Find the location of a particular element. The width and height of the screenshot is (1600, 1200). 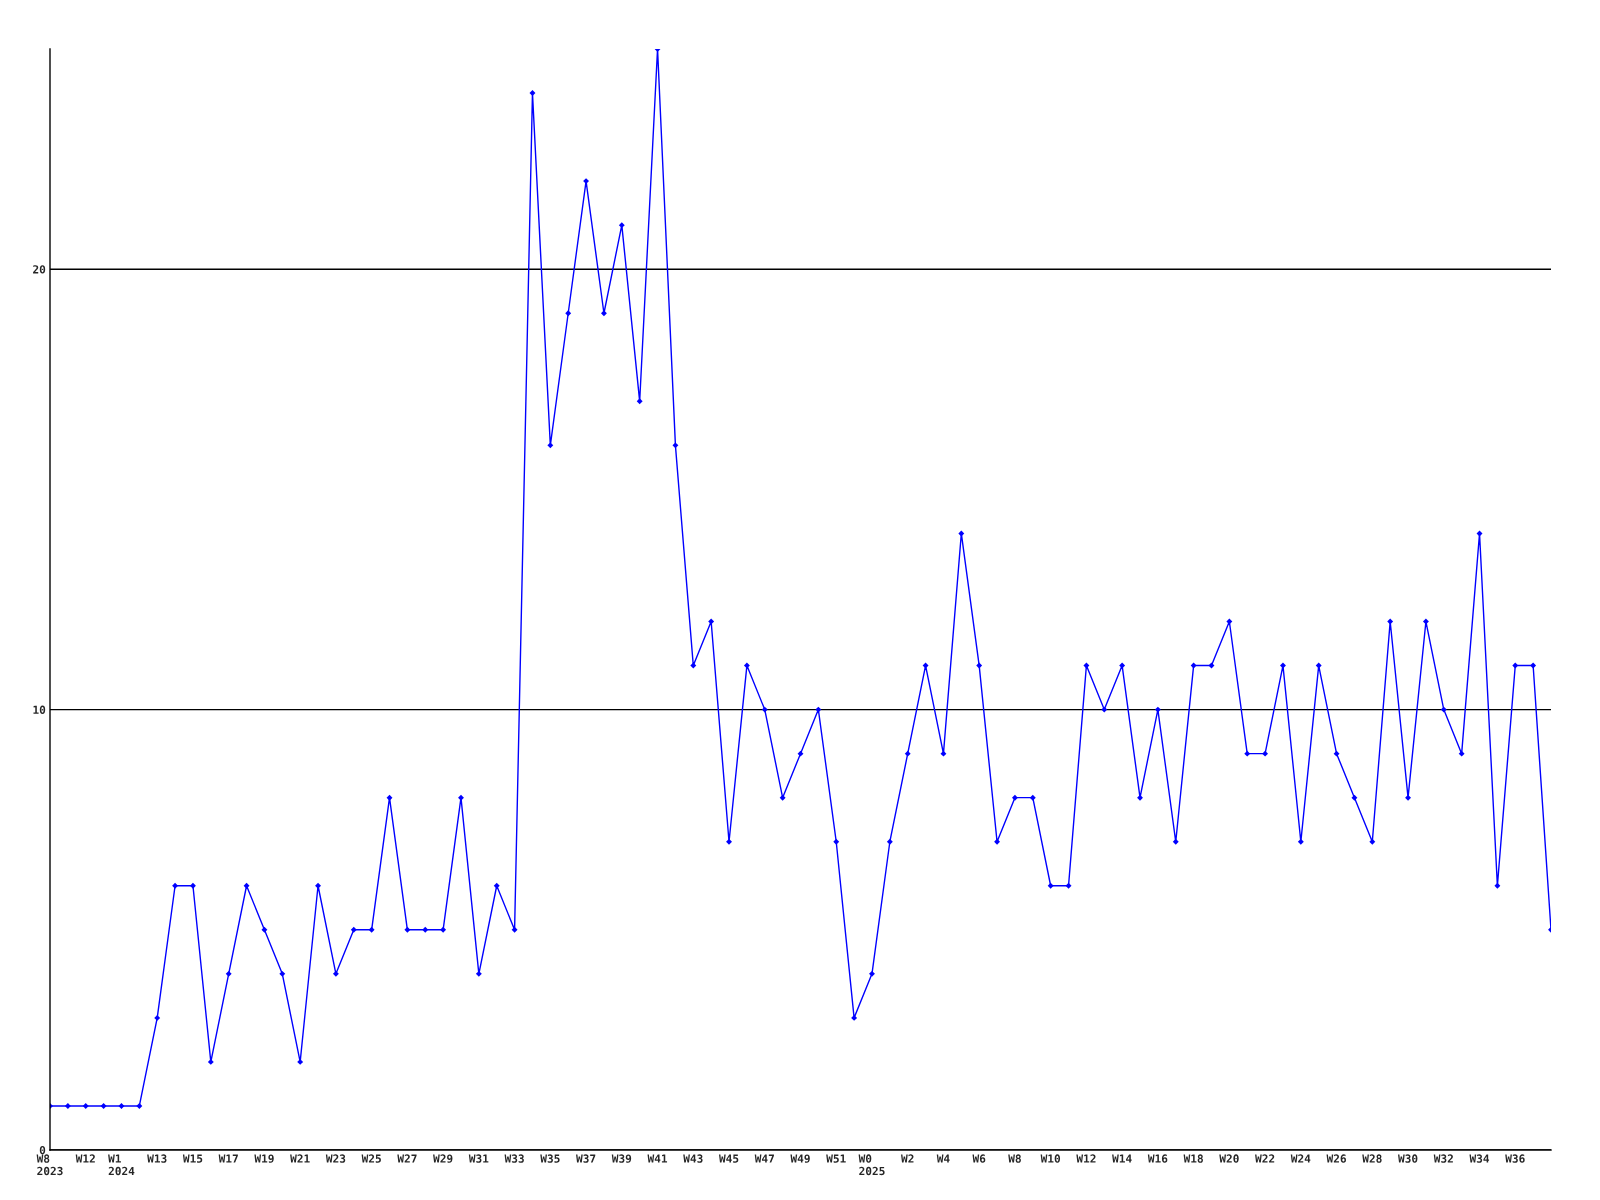

x-tick-label: W28 is located at coordinates (1372, 1158).